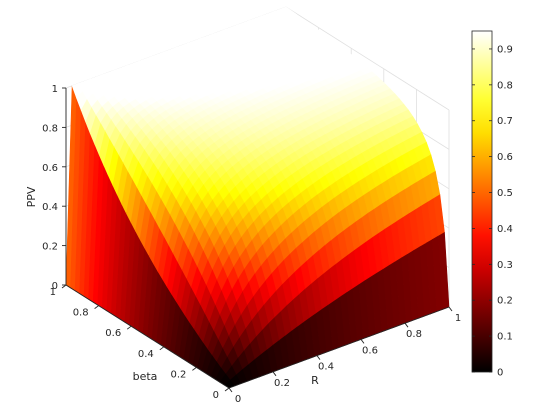 The image size is (560, 420). I want to click on colorbar-tick-label: 0.5, so click(505, 193).